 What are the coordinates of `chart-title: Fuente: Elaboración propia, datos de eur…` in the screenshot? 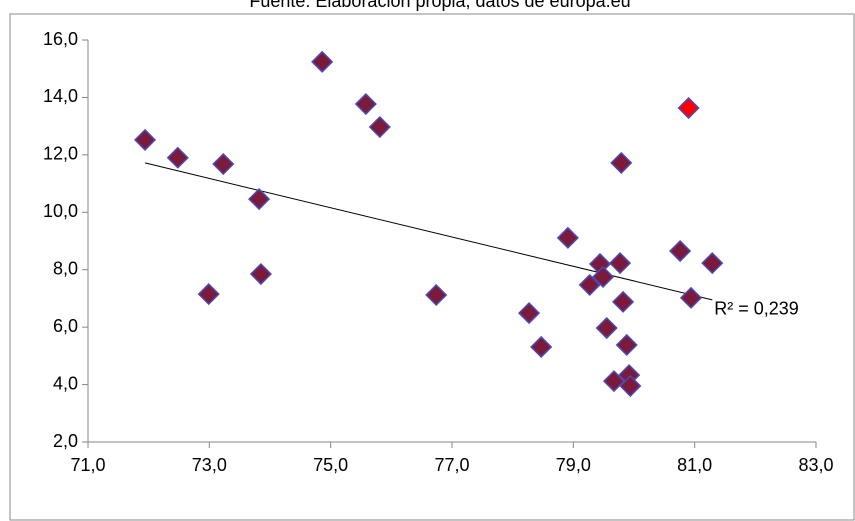 It's located at (439, 5).